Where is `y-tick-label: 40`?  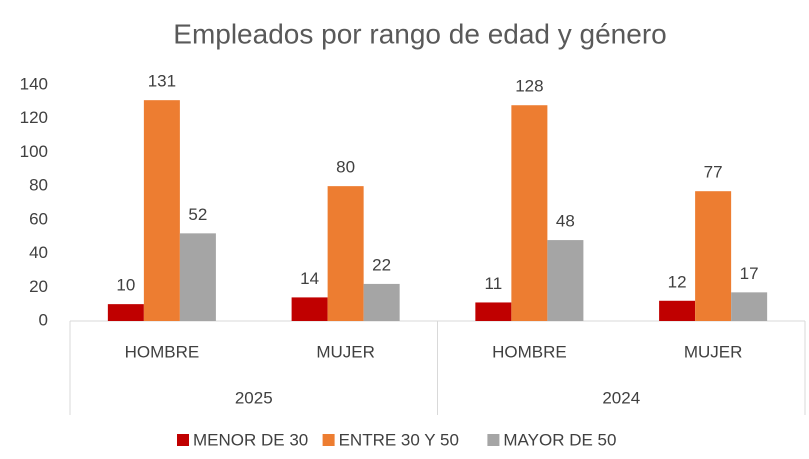 y-tick-label: 40 is located at coordinates (38, 252).